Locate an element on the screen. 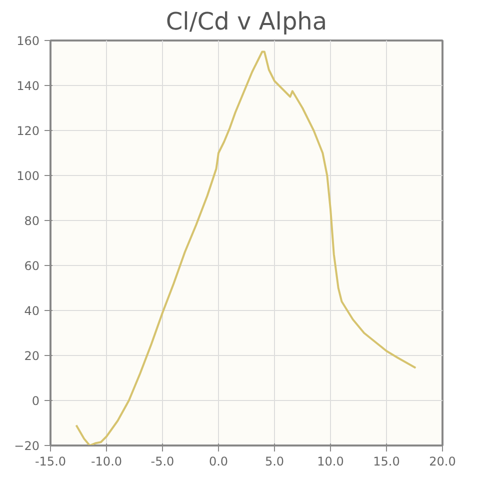 The width and height of the screenshot is (481, 485). y-tick-label: 60 is located at coordinates (32, 266).